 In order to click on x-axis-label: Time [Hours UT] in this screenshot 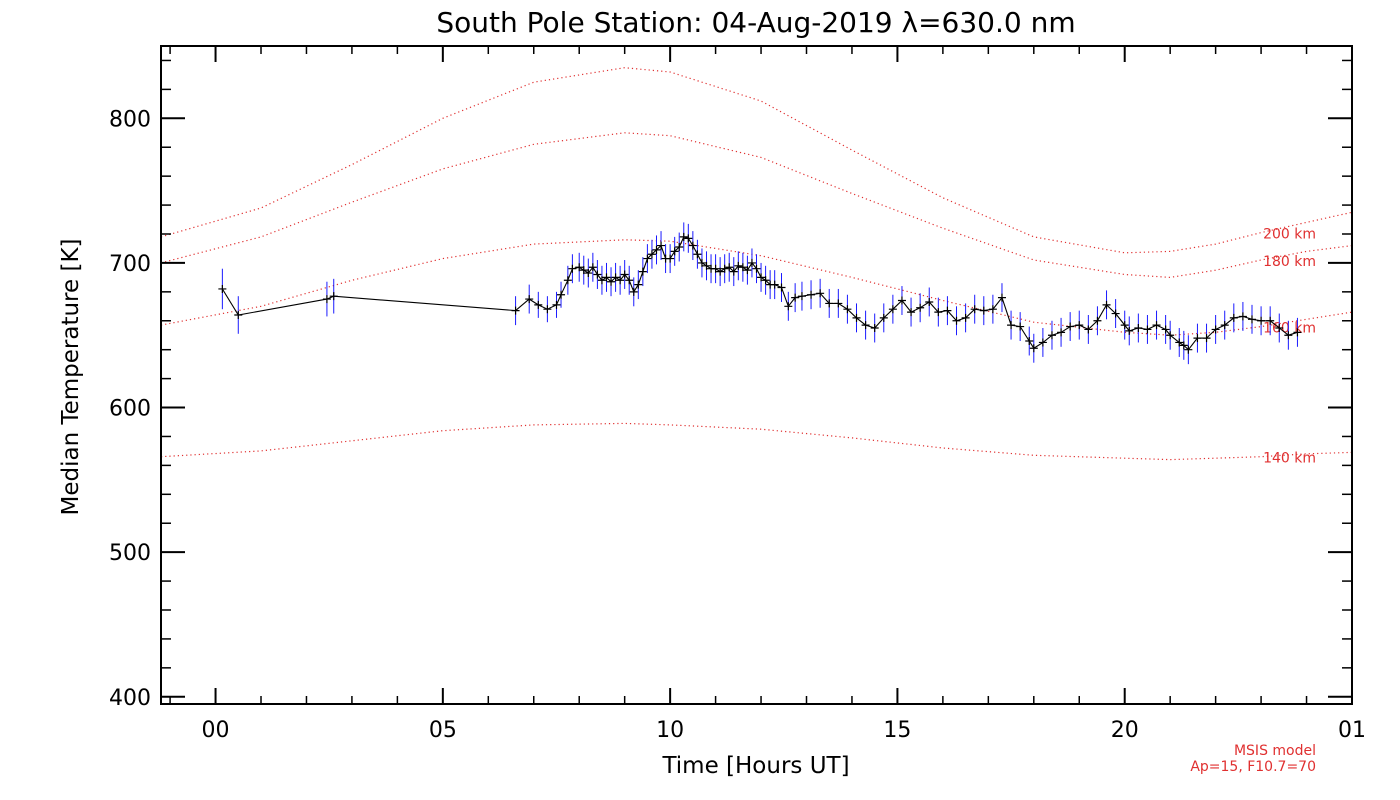, I will do `click(755, 766)`.